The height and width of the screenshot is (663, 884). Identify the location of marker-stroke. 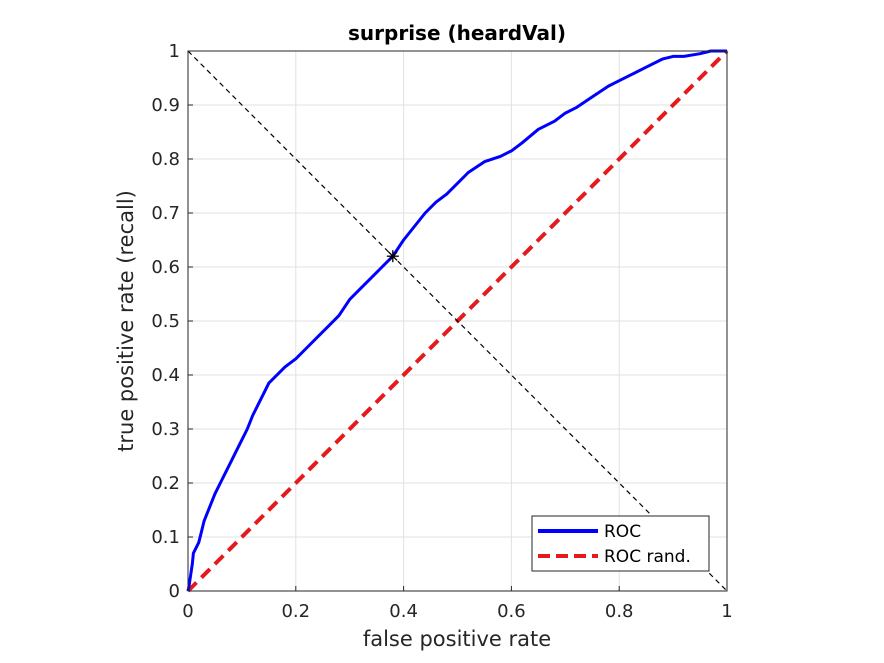
(393, 256).